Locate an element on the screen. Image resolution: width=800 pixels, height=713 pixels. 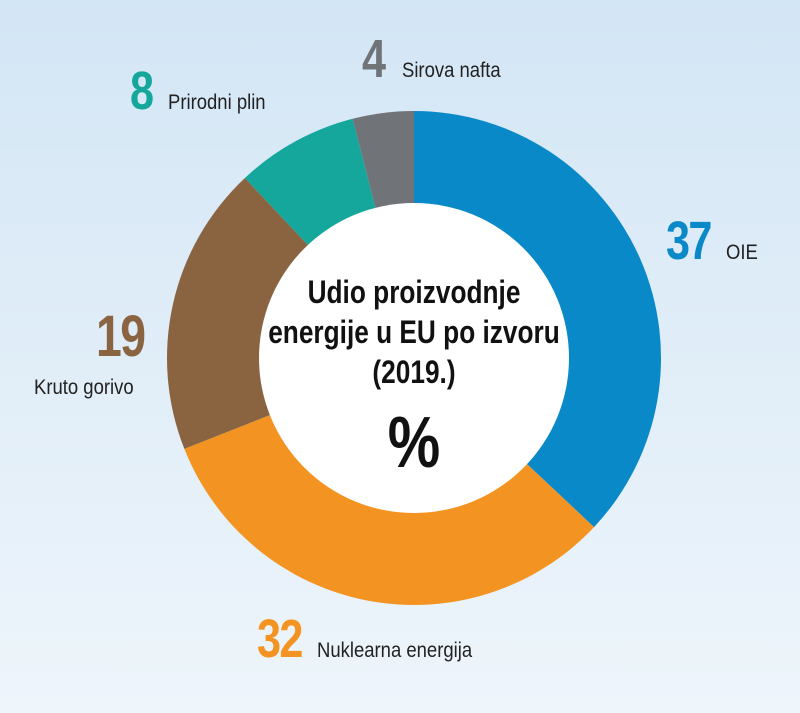
chart-unit: % is located at coordinates (414, 443).